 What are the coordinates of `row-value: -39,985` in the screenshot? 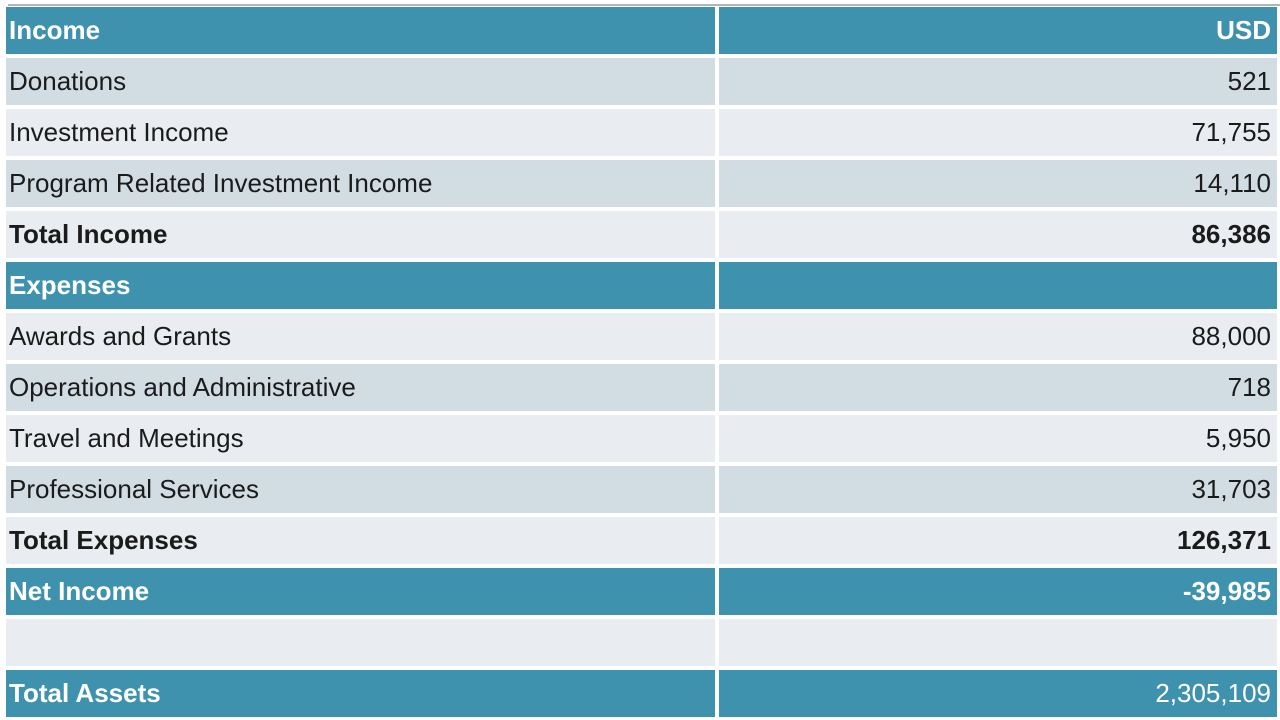 It's located at (998, 591).